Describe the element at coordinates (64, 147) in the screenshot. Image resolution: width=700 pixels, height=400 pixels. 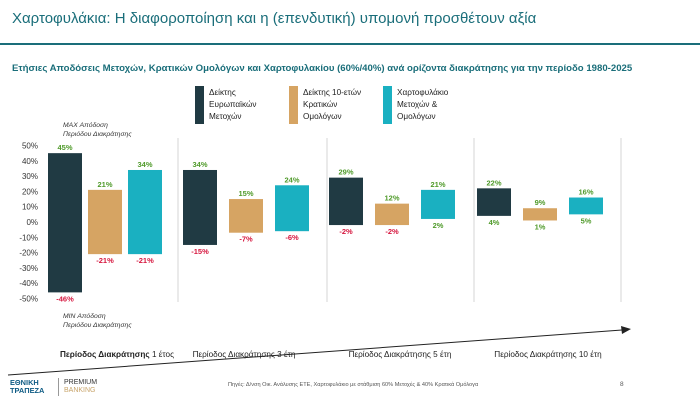
I see `bar-max-label: 45%` at that location.